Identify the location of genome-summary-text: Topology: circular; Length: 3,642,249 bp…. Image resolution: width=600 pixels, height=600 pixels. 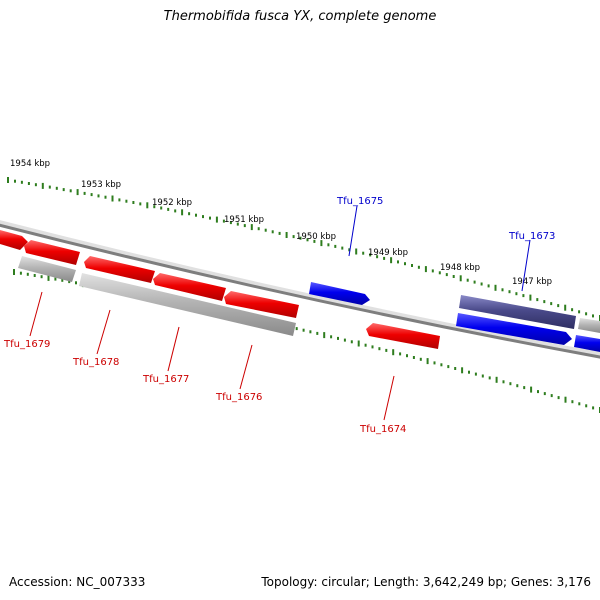
(426, 582).